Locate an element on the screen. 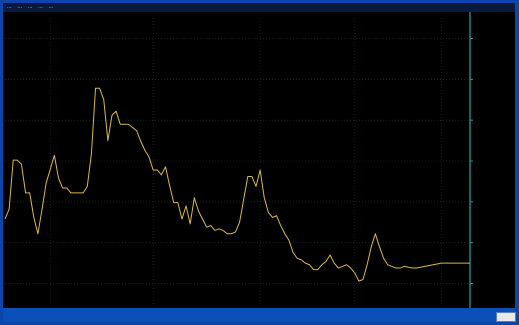  corner-badge is located at coordinates (506, 317).